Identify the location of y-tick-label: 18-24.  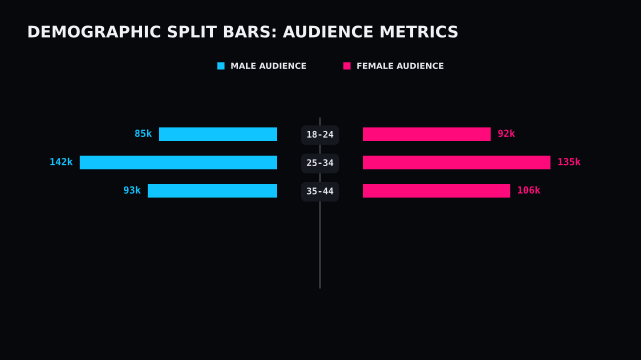
(320, 134).